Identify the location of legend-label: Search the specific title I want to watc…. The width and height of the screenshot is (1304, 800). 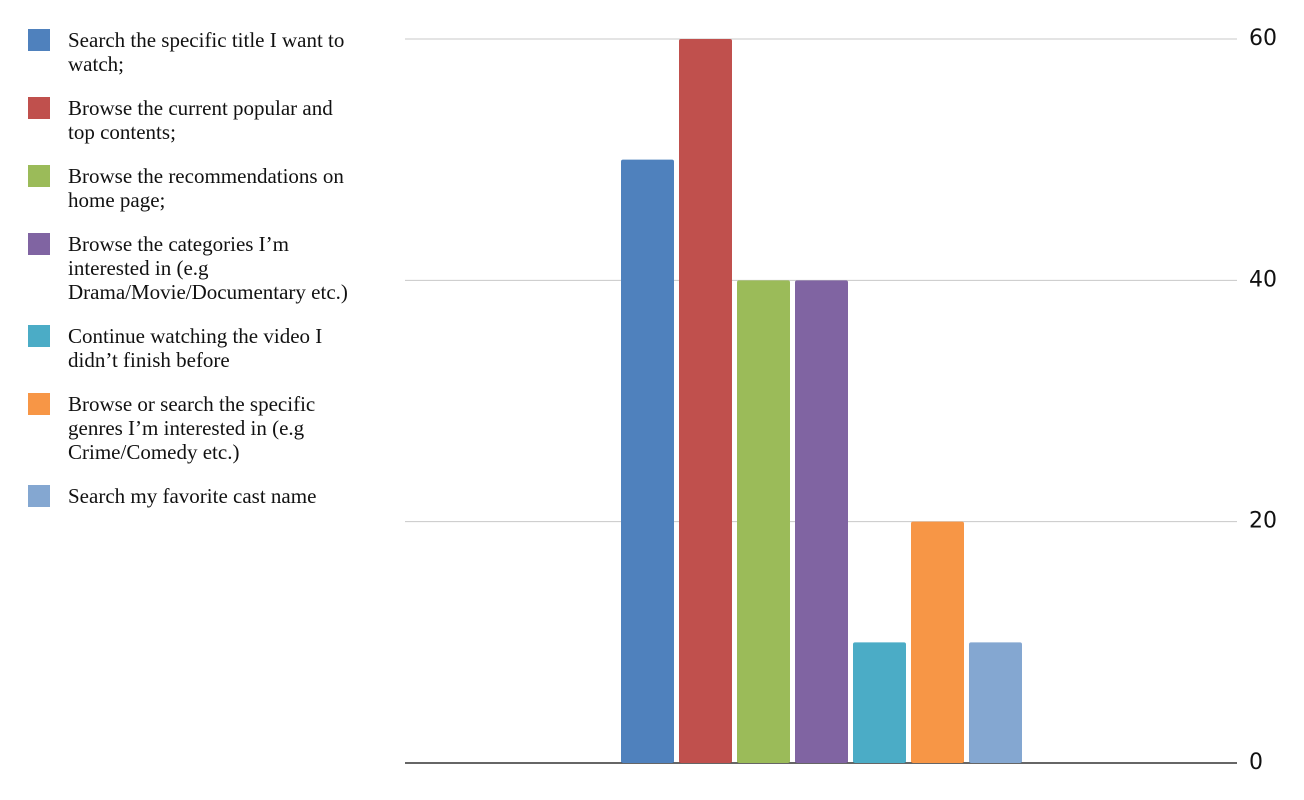
(206, 52).